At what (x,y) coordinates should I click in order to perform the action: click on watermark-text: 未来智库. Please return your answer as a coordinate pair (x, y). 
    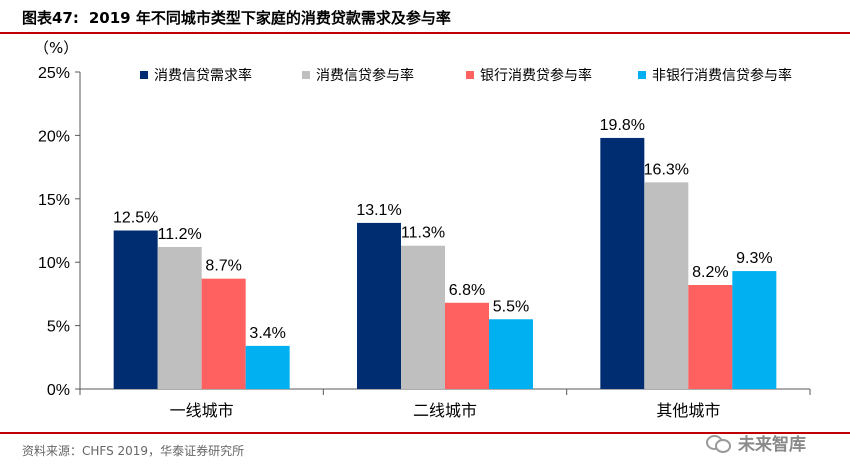
    Looking at the image, I should click on (772, 444).